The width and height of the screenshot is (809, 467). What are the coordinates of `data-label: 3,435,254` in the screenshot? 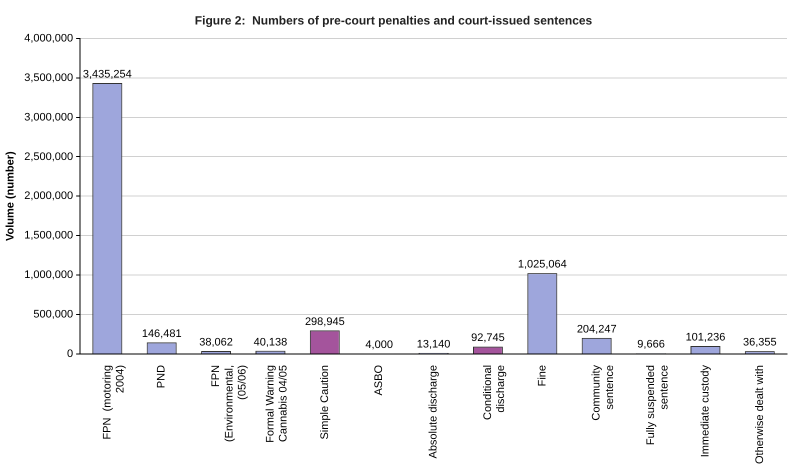 It's located at (107, 74).